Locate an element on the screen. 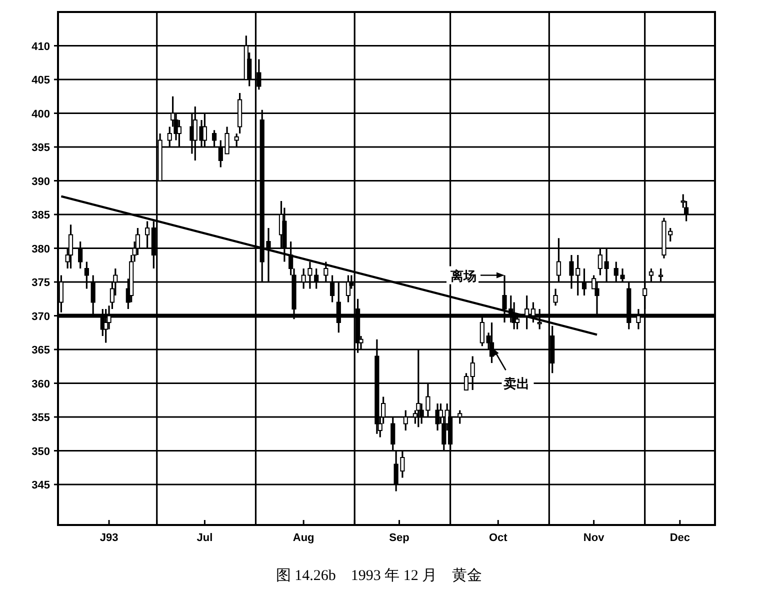 This screenshot has width=758, height=607. y-tick-label: 385 is located at coordinates (41, 216).